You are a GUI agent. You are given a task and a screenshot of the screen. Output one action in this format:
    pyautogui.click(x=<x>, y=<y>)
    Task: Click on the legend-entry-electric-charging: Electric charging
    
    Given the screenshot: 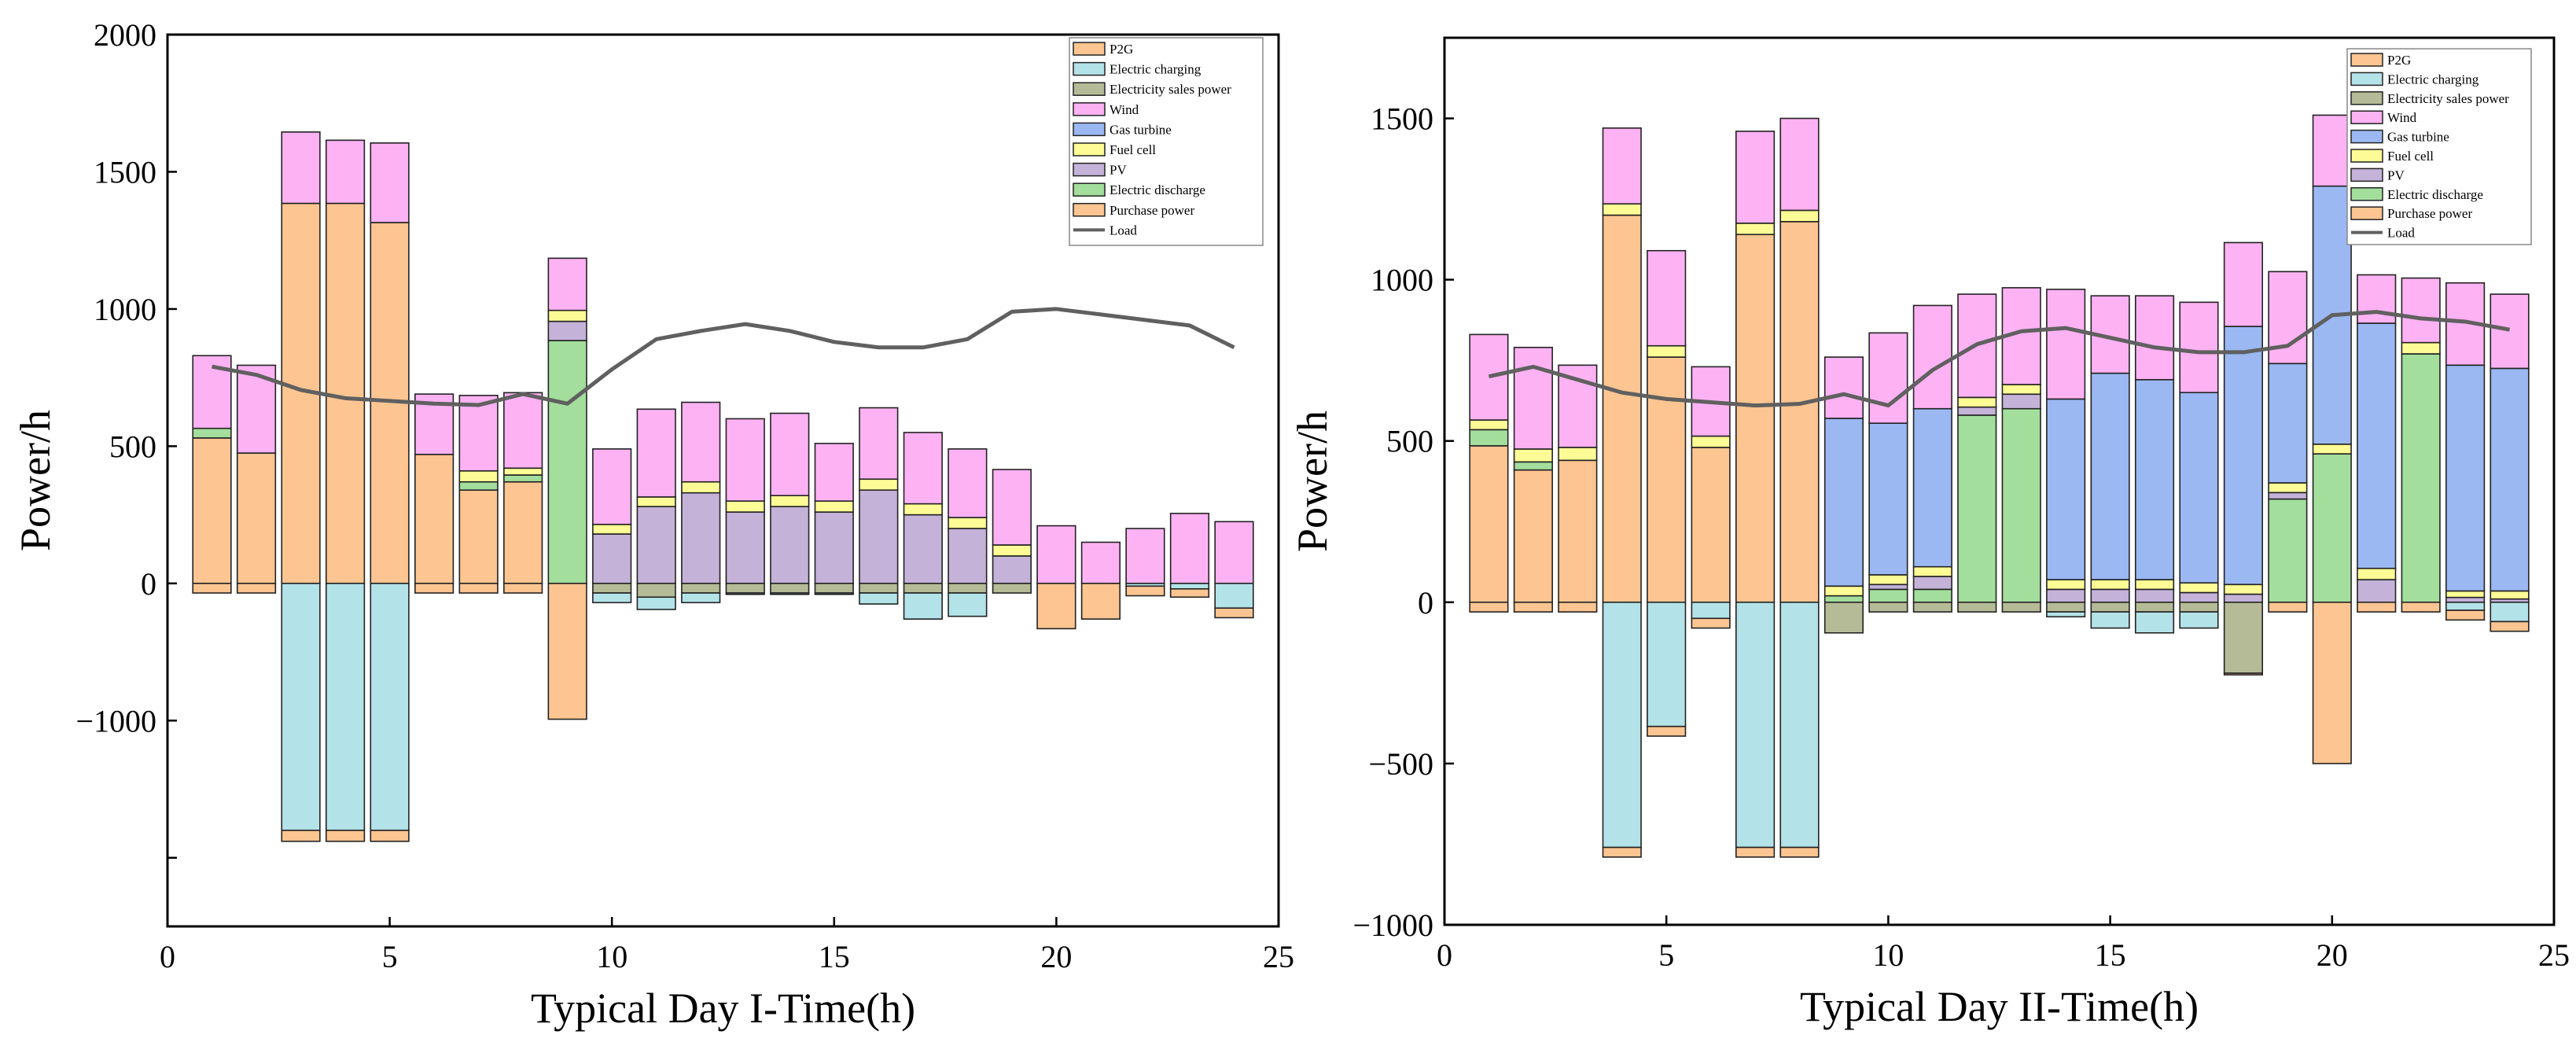 What is the action you would take?
    pyautogui.click(x=1137, y=69)
    